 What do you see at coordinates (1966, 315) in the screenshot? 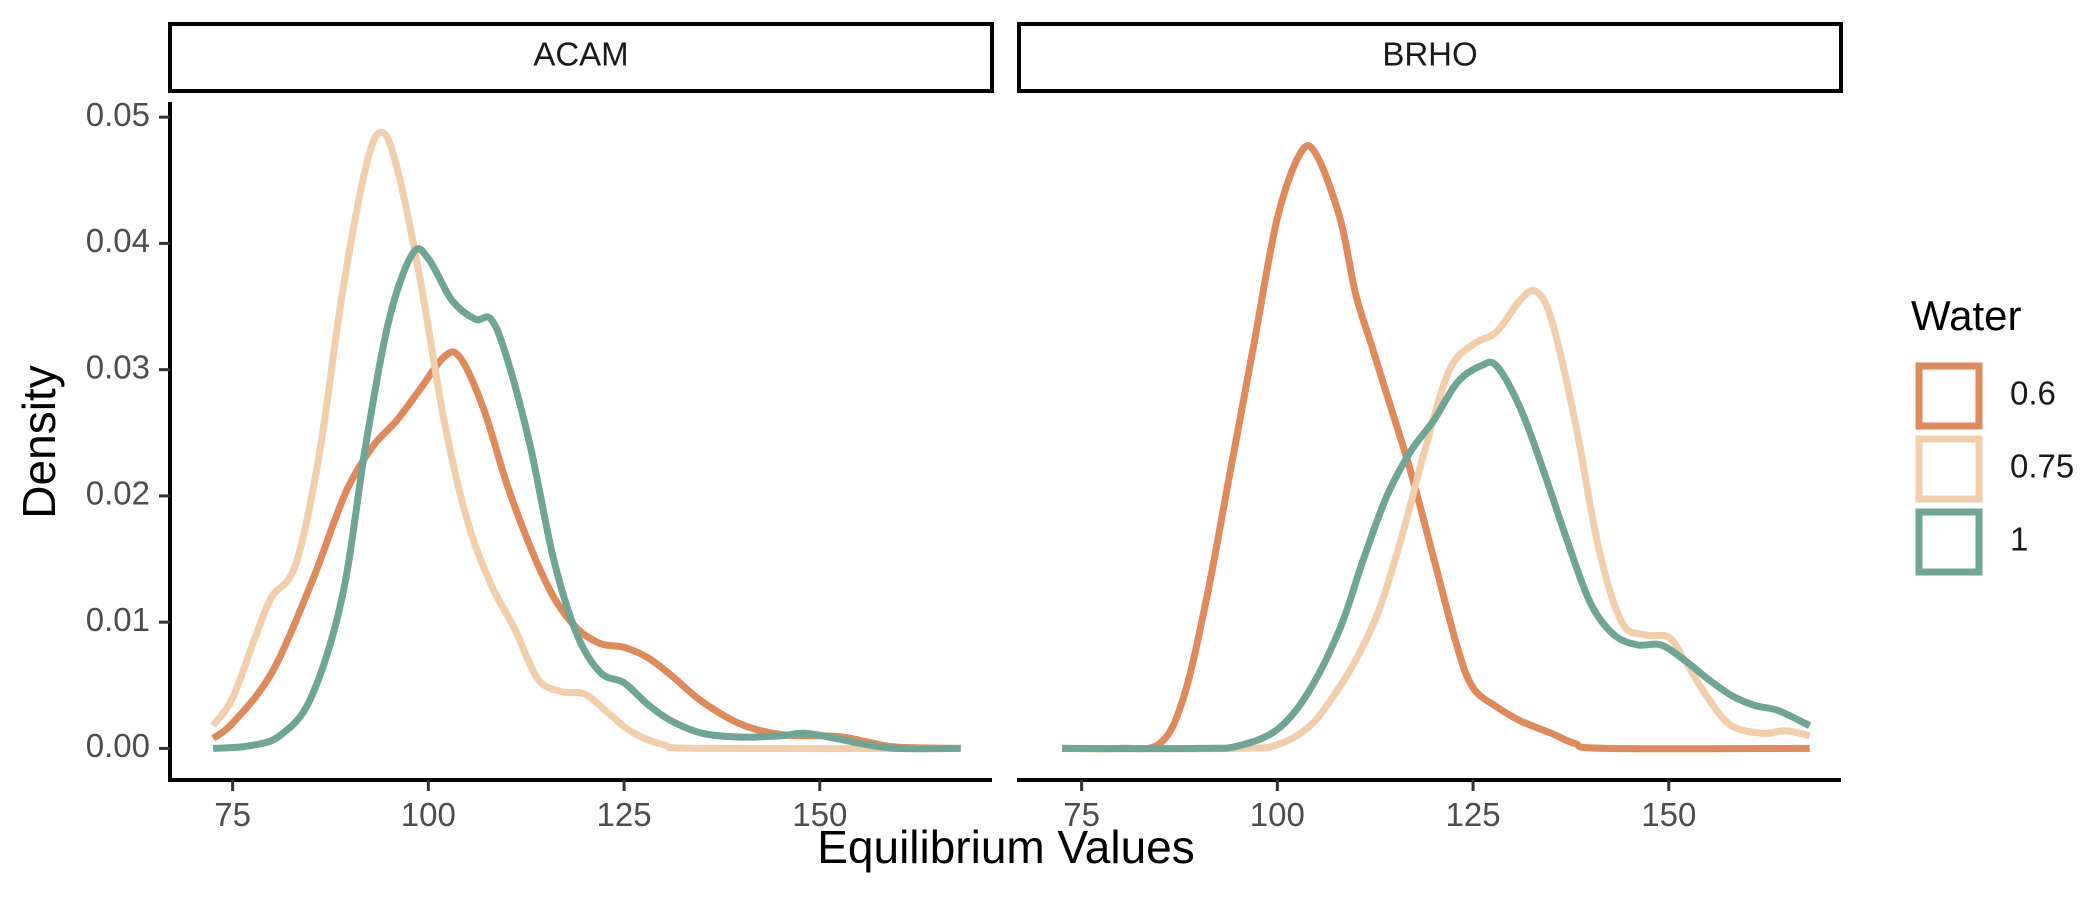
I see `legend-title: Water` at bounding box center [1966, 315].